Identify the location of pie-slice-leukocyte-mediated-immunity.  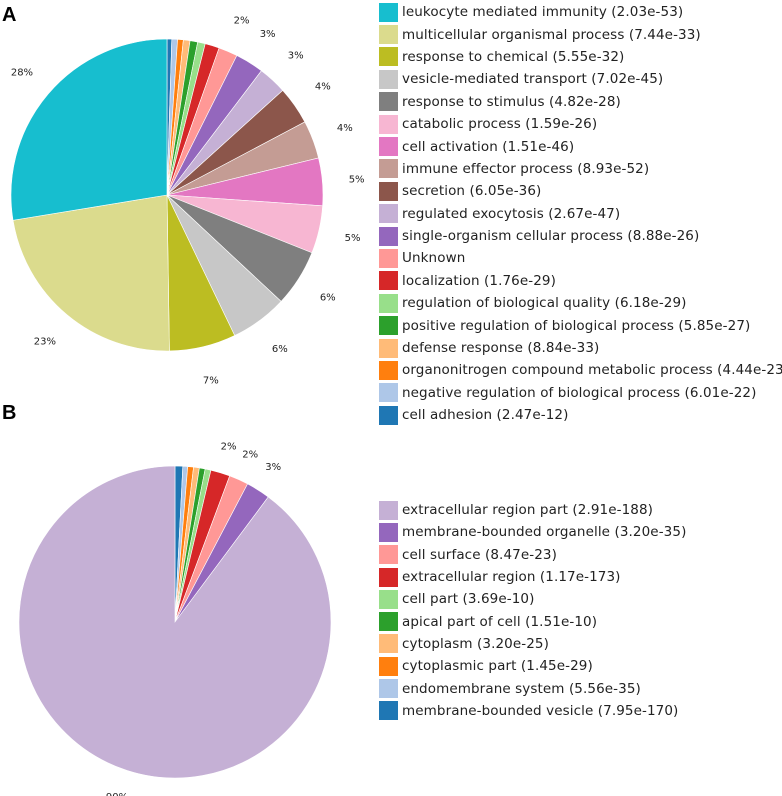
(89, 129).